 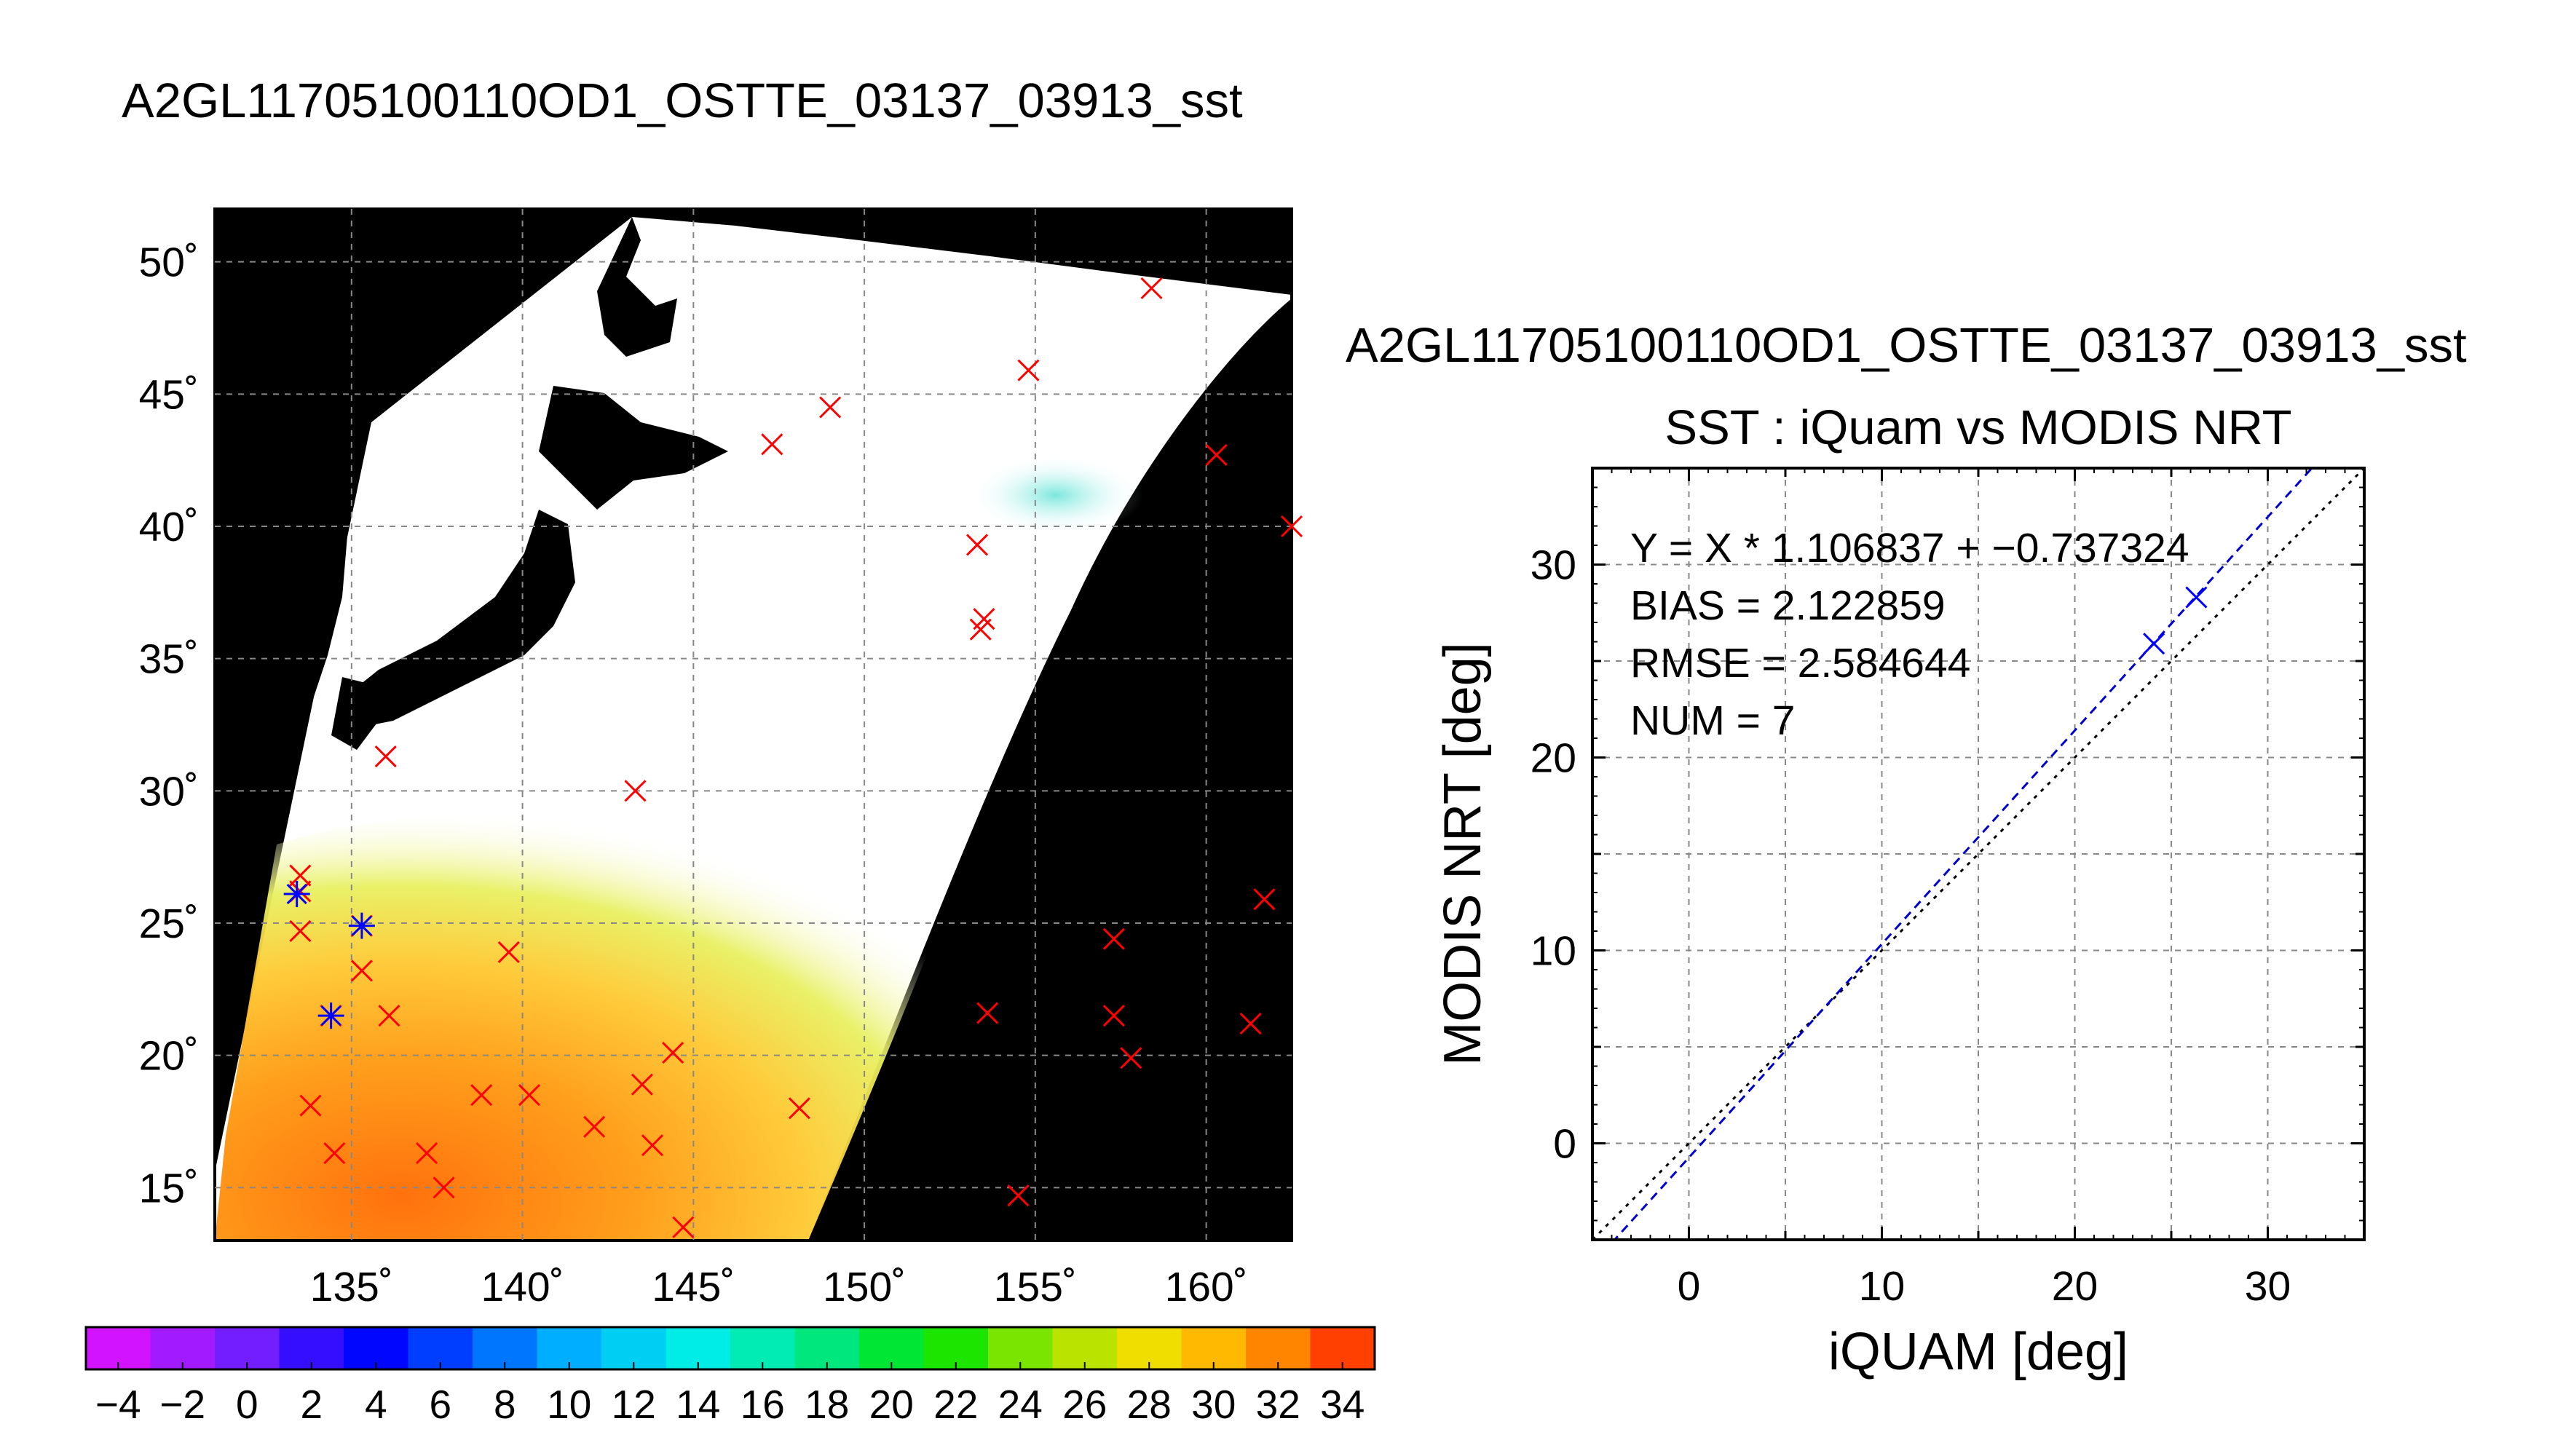 I want to click on colorbar-tick-label-3: 2, so click(x=311, y=1404).